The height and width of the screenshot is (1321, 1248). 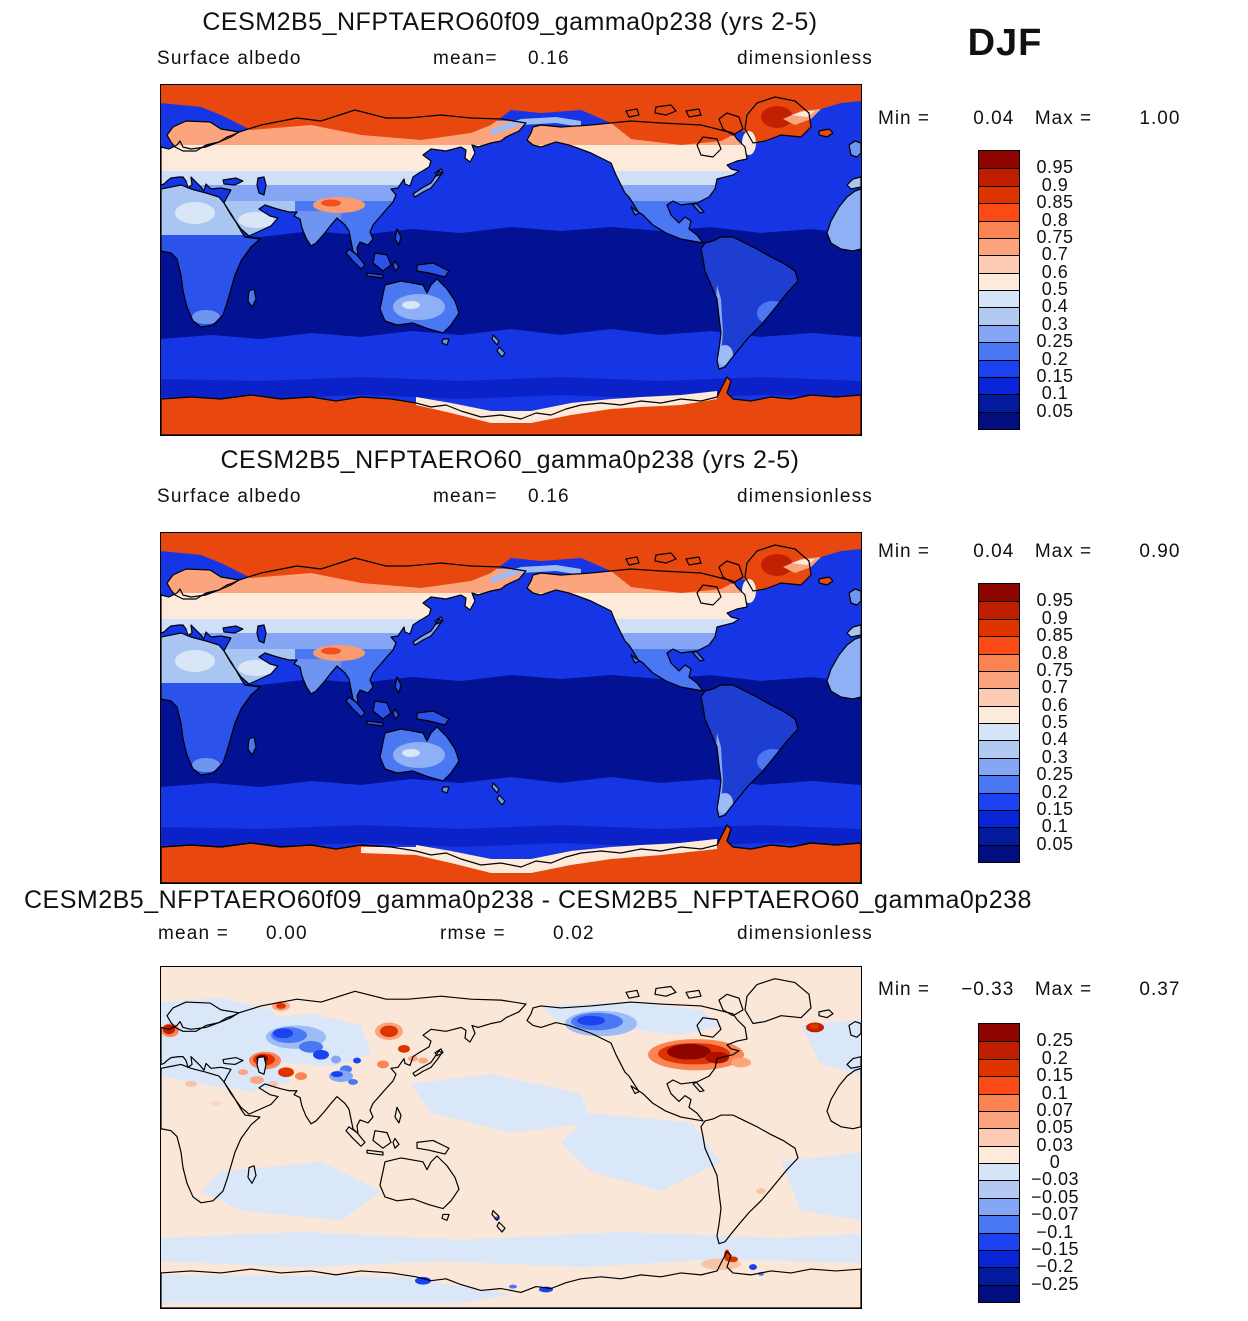 I want to click on diff-anomaly-blobs, so click(x=492, y=1147).